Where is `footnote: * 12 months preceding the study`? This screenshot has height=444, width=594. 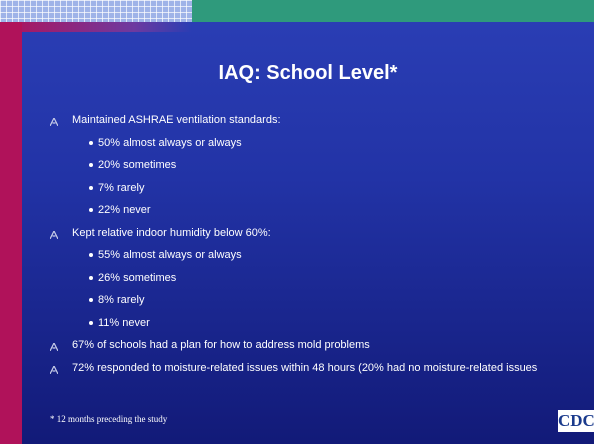 footnote: * 12 months preceding the study is located at coordinates (109, 419).